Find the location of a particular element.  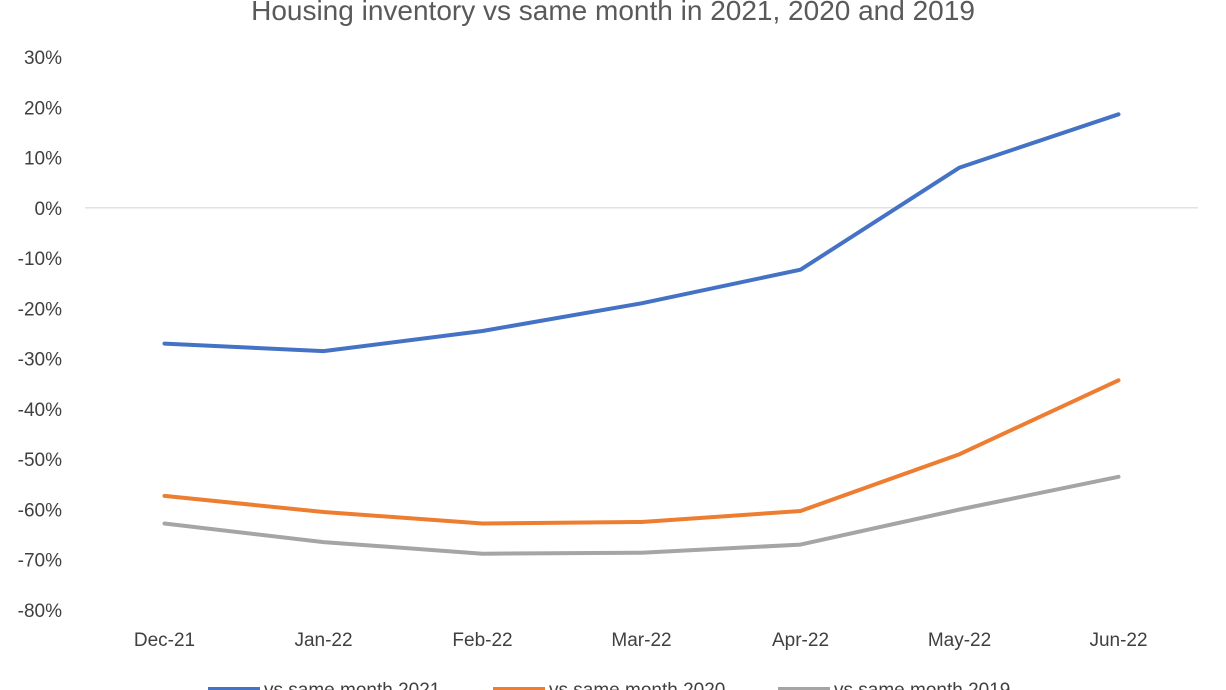

legend-label: vs same month 2021 is located at coordinates (352, 685).